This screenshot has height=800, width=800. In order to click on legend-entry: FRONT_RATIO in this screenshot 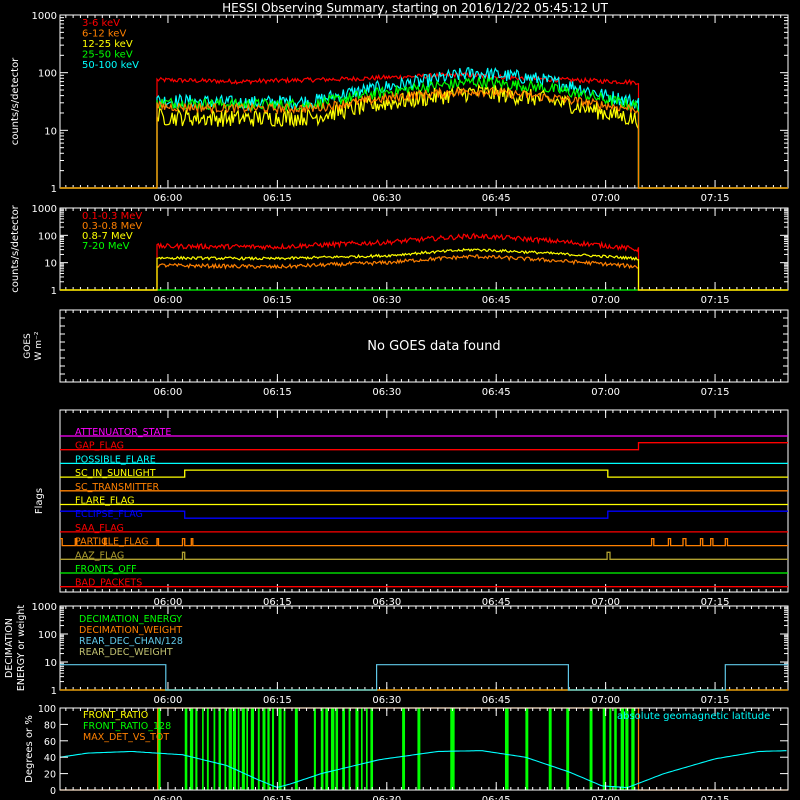, I will do `click(115, 715)`.